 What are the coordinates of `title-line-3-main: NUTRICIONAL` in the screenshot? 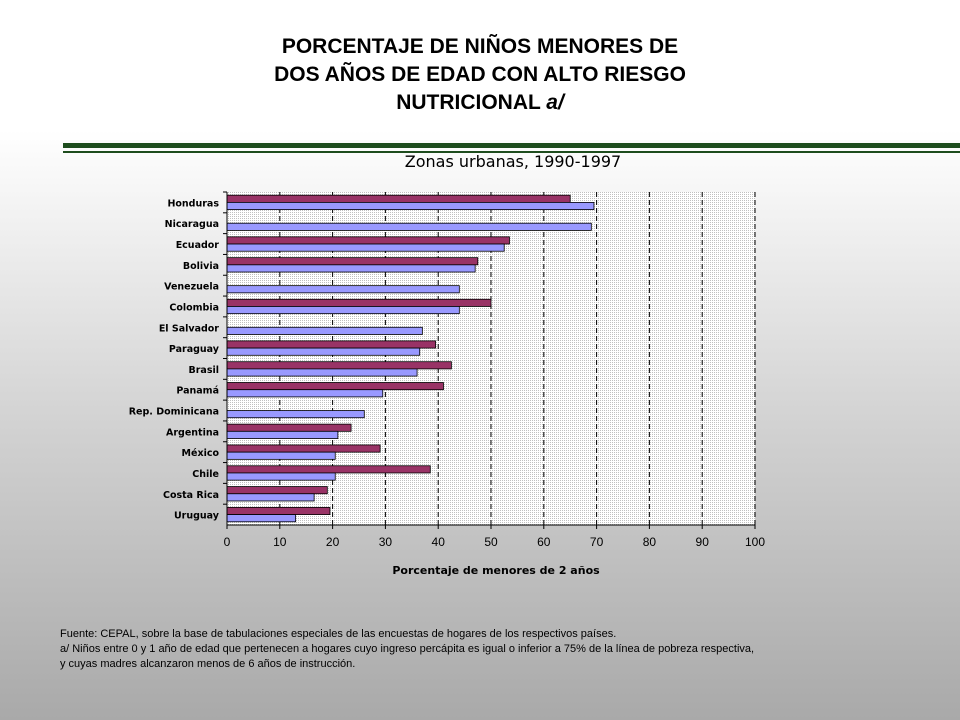 It's located at (471, 102).